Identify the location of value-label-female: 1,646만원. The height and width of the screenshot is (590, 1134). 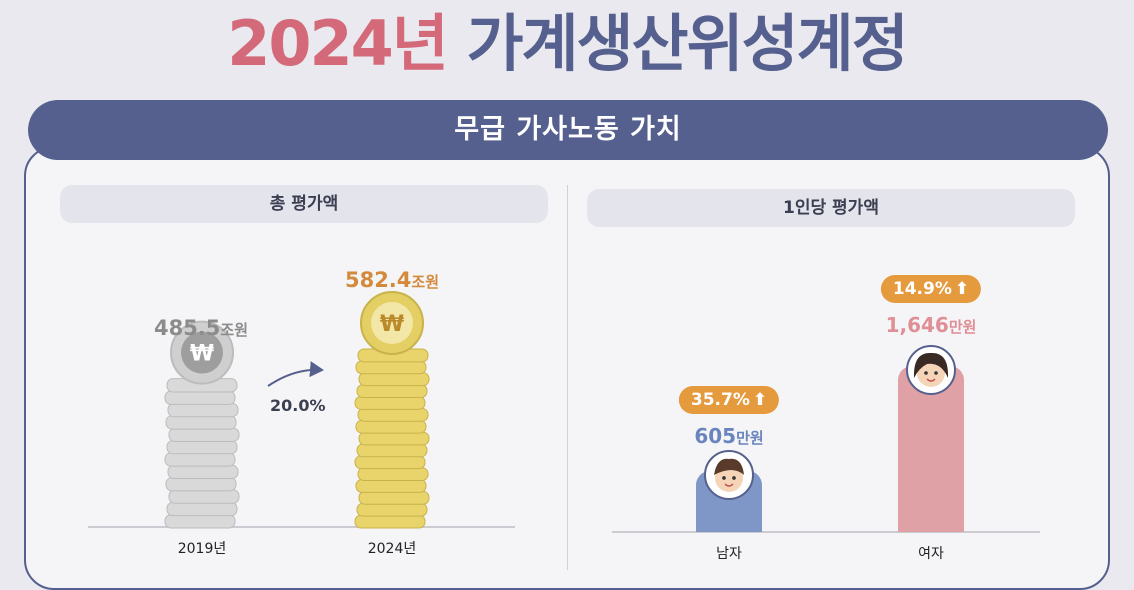
(931, 325).